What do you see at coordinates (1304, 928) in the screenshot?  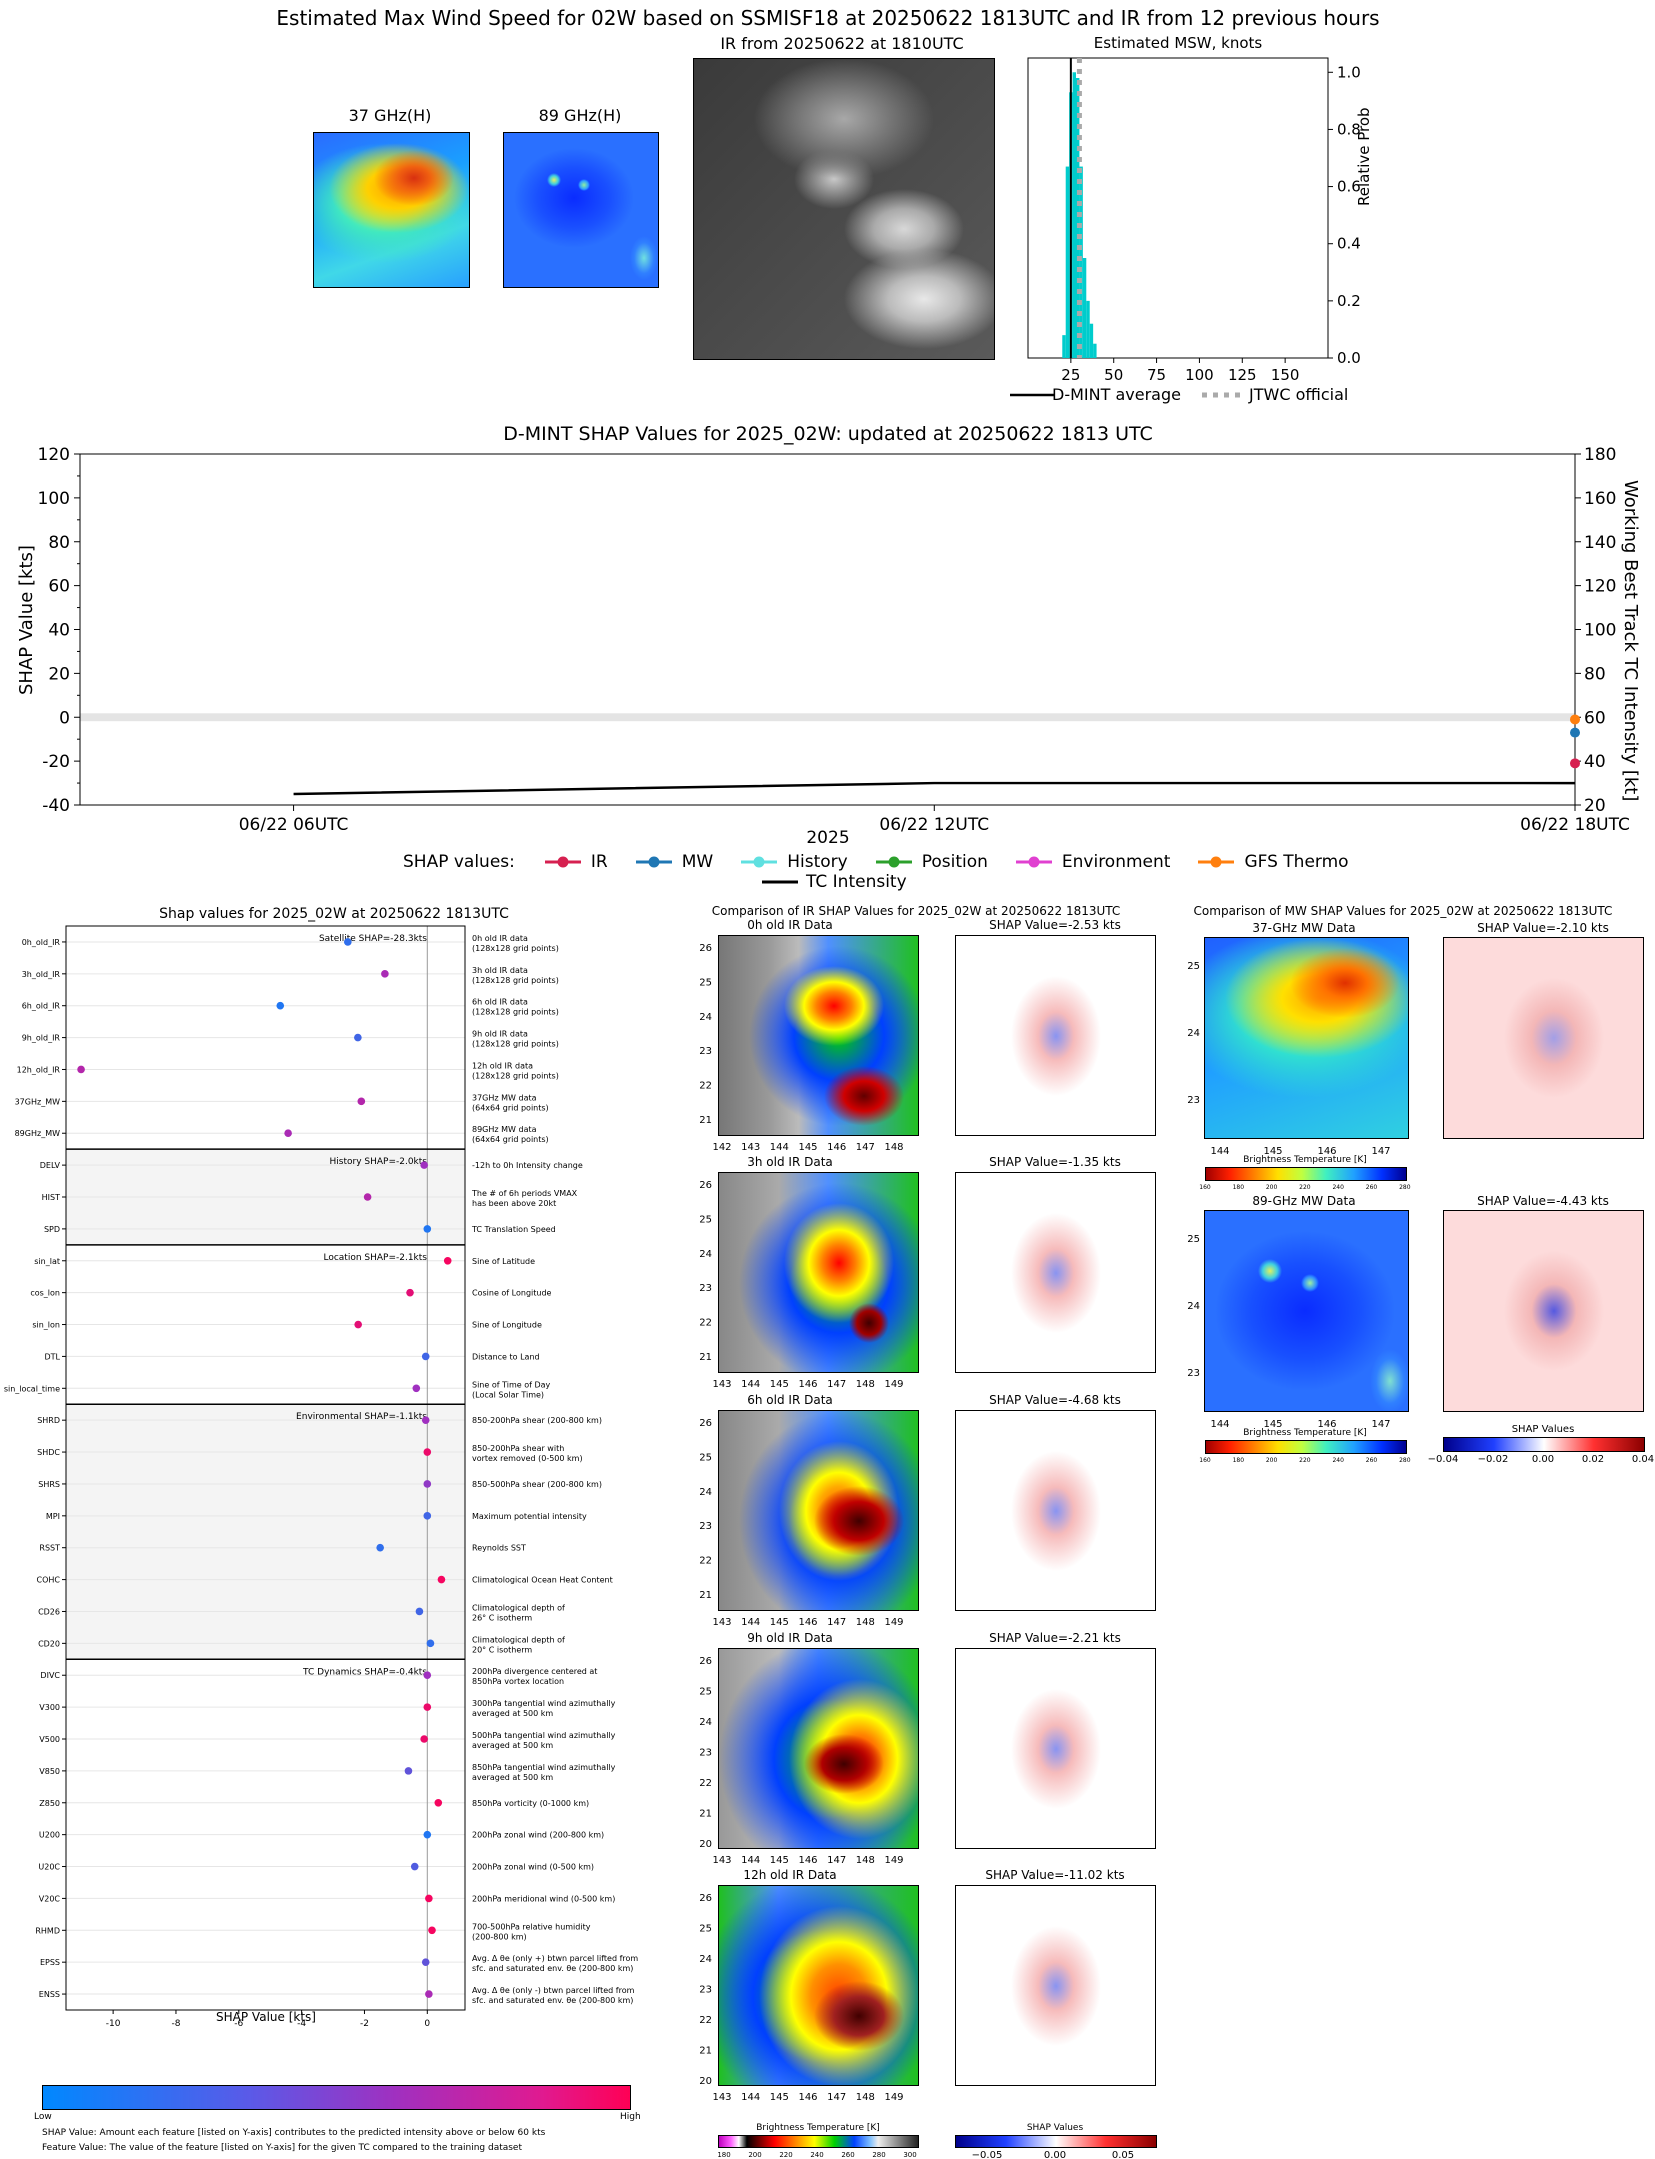 I see `mw-row-left-title: 37-GHz MW Data` at bounding box center [1304, 928].